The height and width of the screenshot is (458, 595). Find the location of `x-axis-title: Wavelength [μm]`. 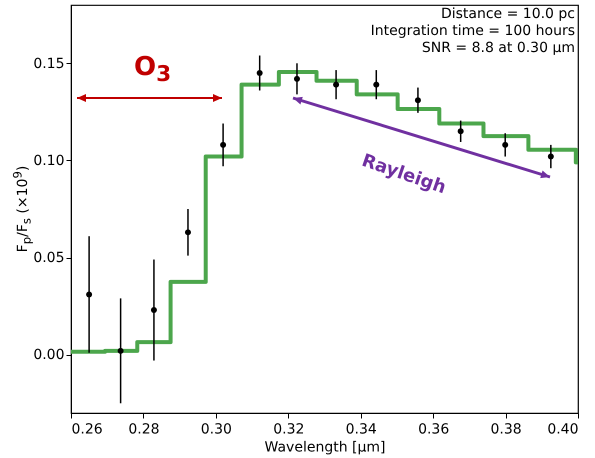

x-axis-title: Wavelength [μm] is located at coordinates (325, 448).